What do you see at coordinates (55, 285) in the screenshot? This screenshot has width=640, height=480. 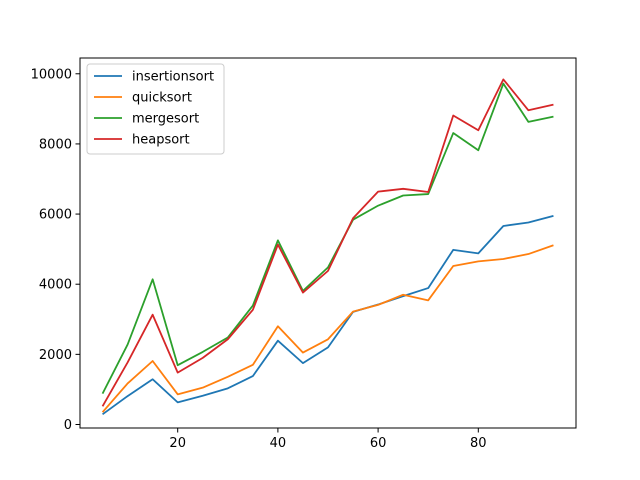 I see `y-tick-label: 4000` at bounding box center [55, 285].